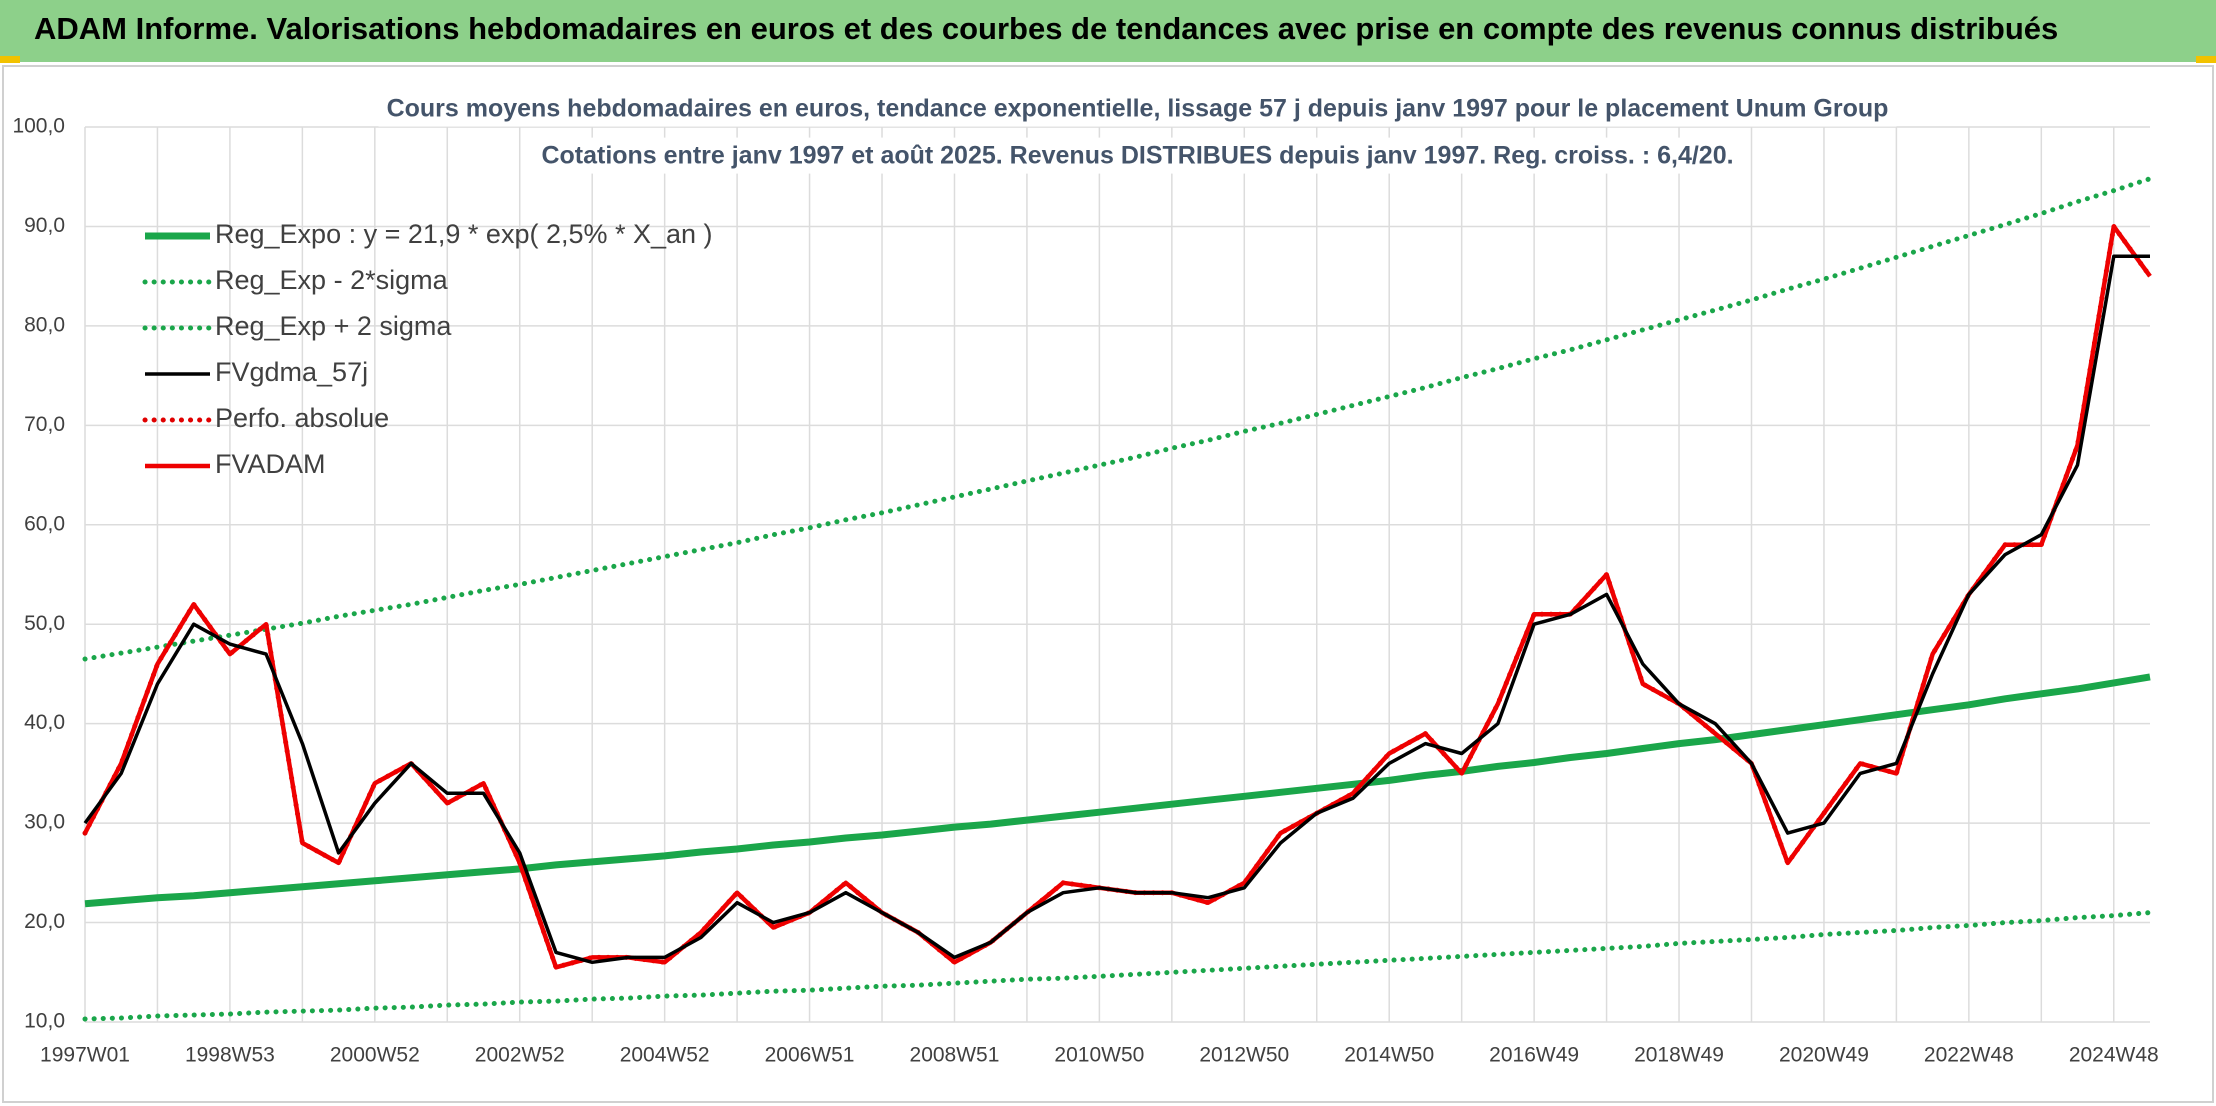 The width and height of the screenshot is (2216, 1106). I want to click on header-bar, so click(1108, 31).